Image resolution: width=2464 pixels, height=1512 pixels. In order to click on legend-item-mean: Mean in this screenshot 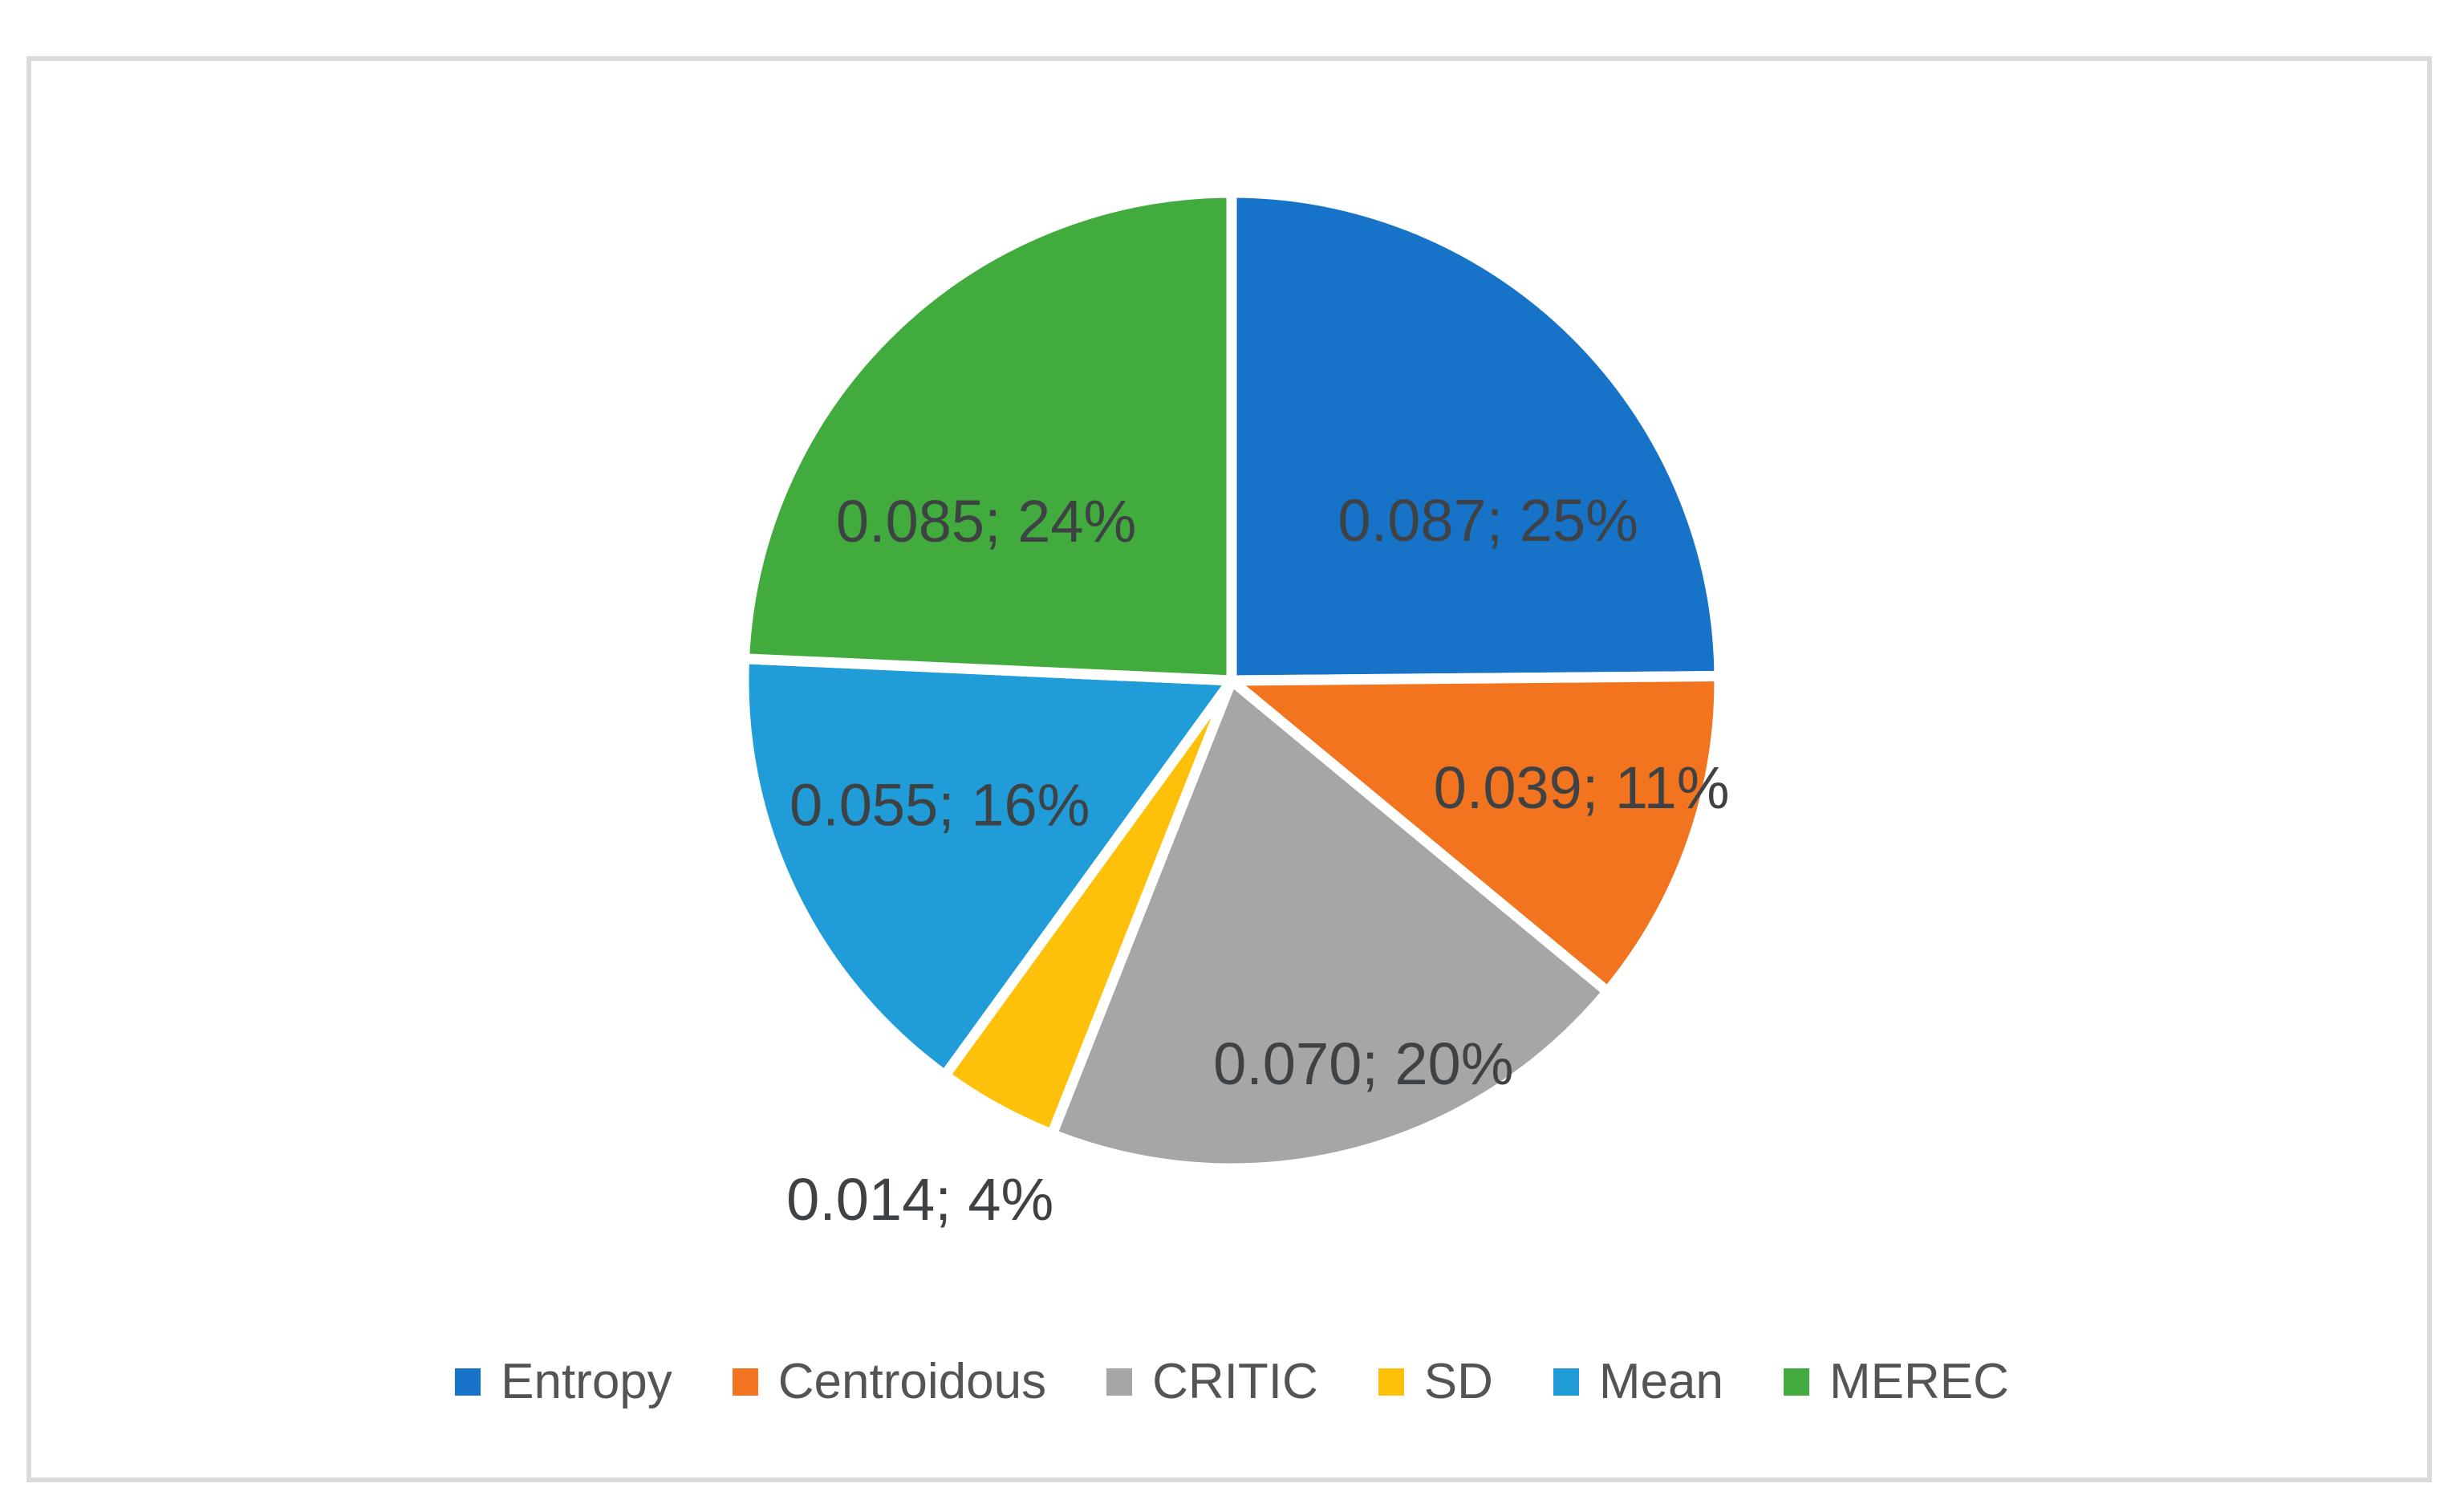, I will do `click(1638, 1381)`.